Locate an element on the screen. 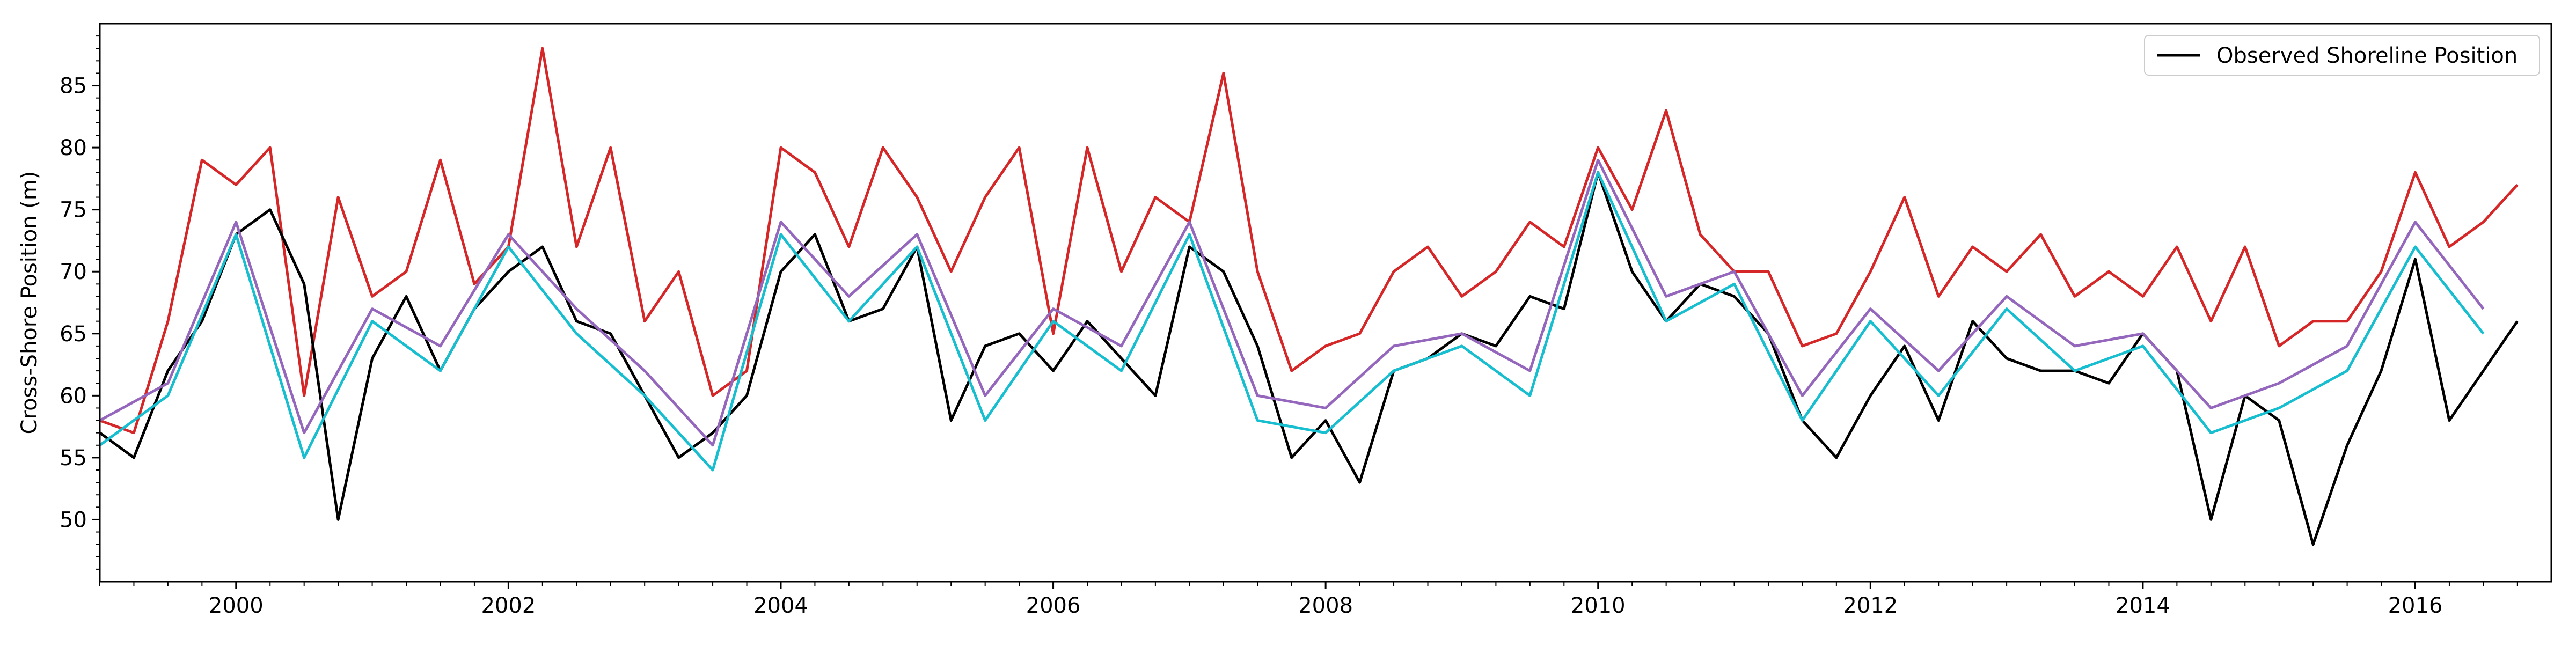  y-tick-label: 55 is located at coordinates (73, 459).